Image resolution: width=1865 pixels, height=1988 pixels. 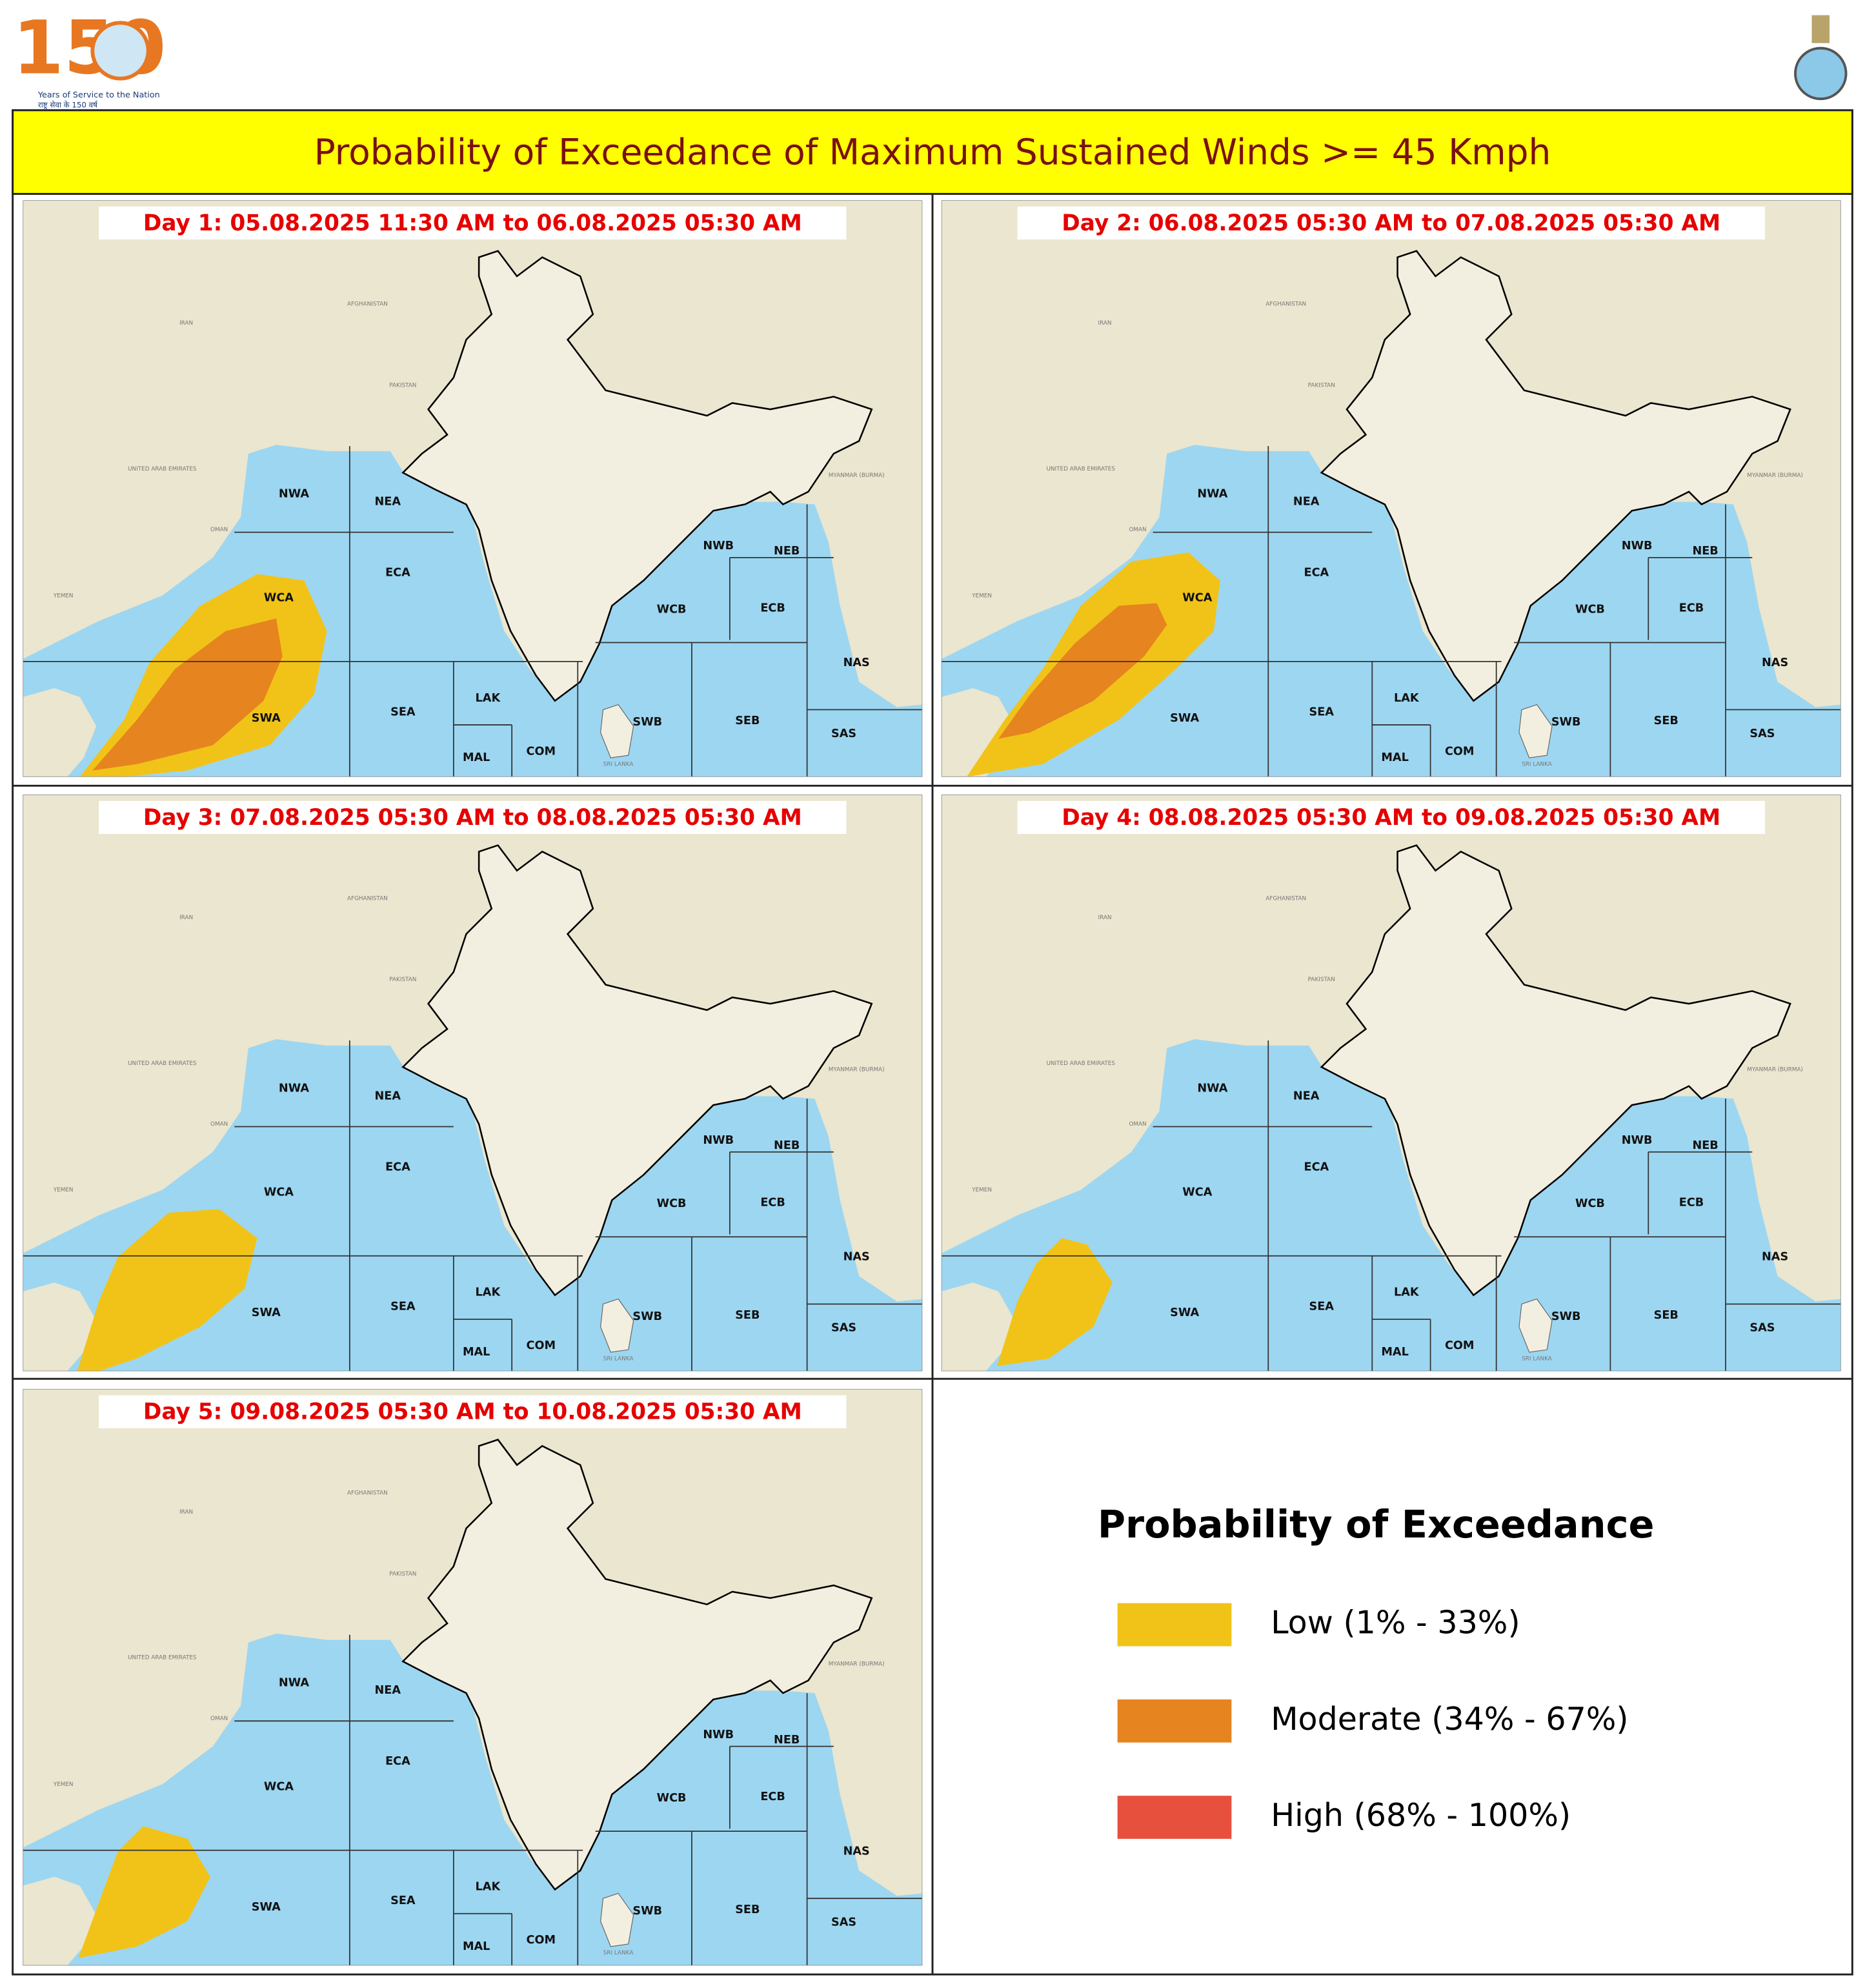 What do you see at coordinates (1395, 1623) in the screenshot?
I see `legend-label: Low (1% - 33%)` at bounding box center [1395, 1623].